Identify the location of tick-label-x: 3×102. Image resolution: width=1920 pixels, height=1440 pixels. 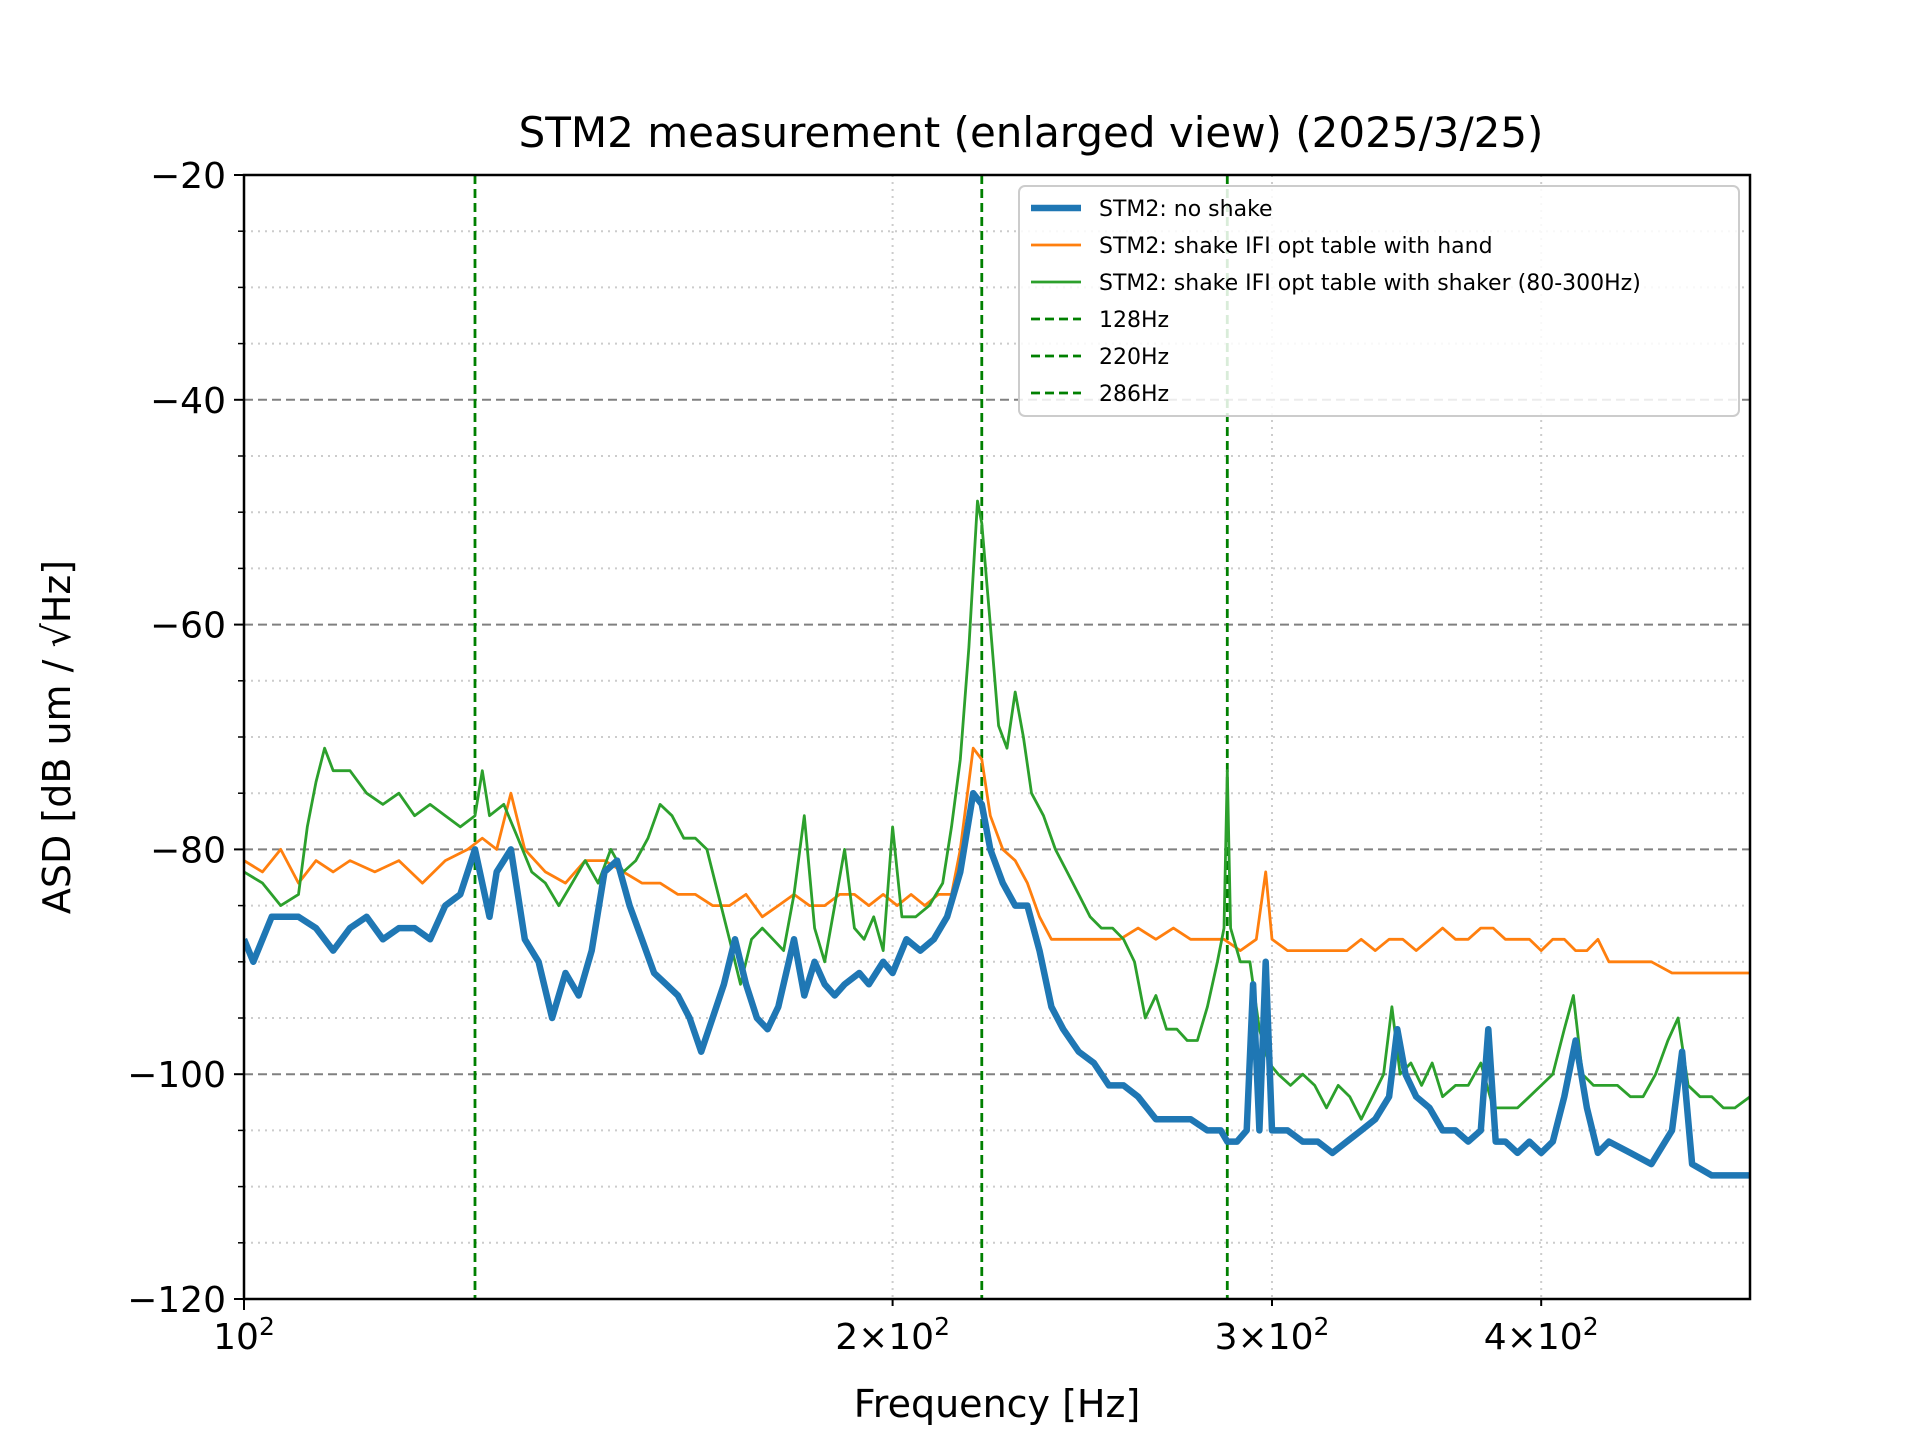
(1272, 1335).